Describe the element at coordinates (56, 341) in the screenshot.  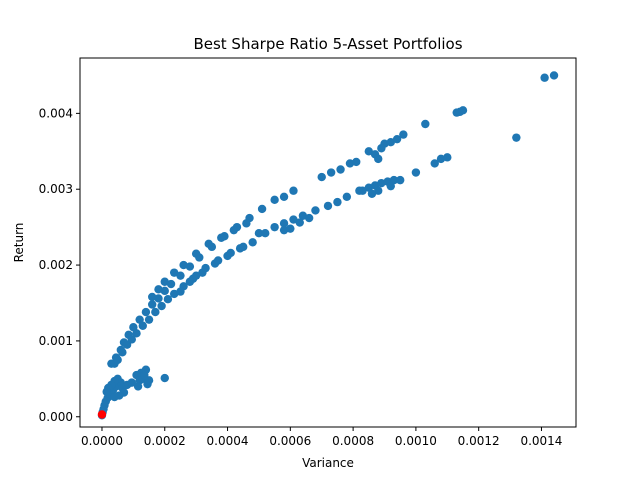
I see `y-tick-label: 0.001` at that location.